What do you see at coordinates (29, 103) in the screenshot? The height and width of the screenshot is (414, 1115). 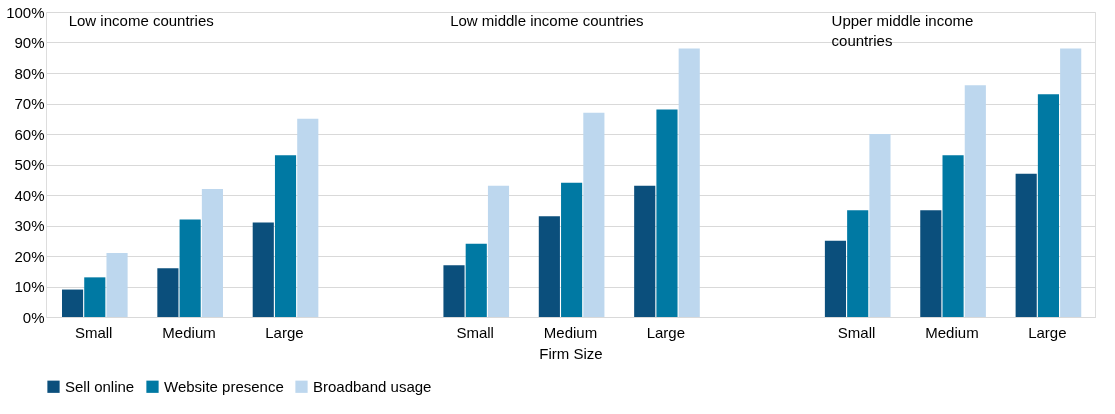 I see `y-tick-label: 70%` at bounding box center [29, 103].